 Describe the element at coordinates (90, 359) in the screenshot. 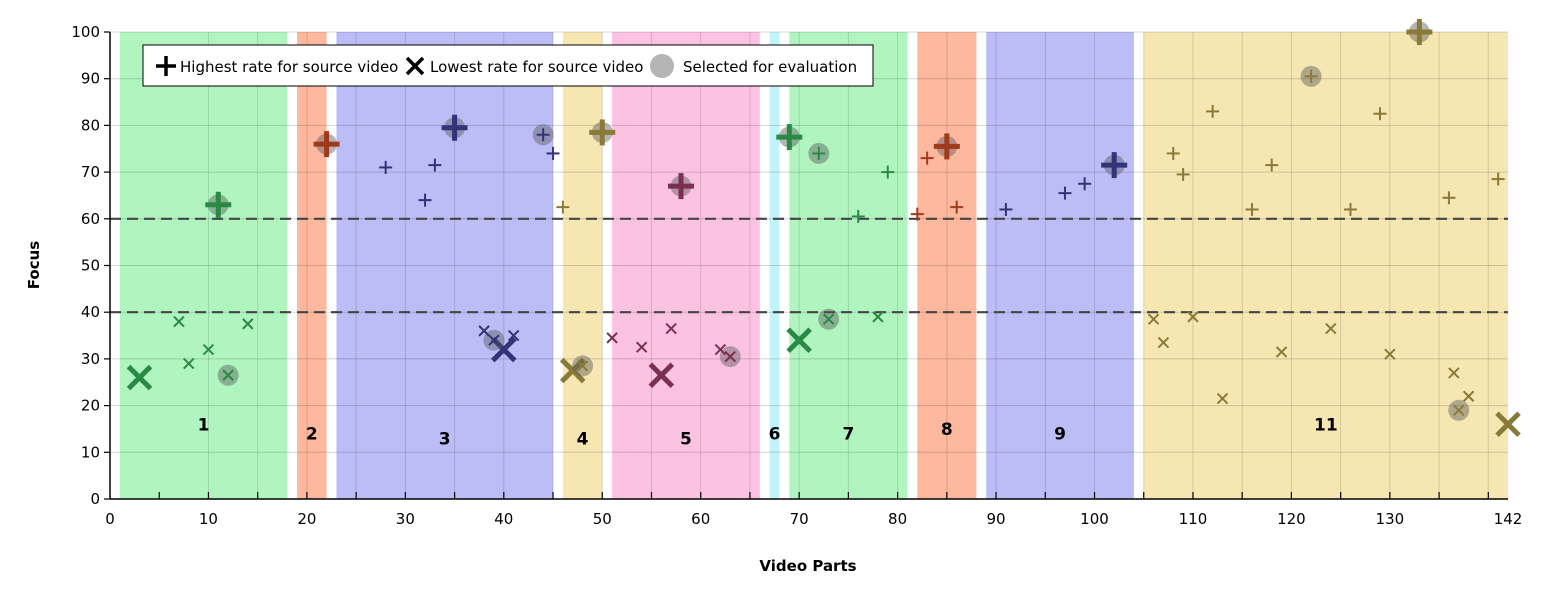

I see `y-tick-label: 30` at that location.